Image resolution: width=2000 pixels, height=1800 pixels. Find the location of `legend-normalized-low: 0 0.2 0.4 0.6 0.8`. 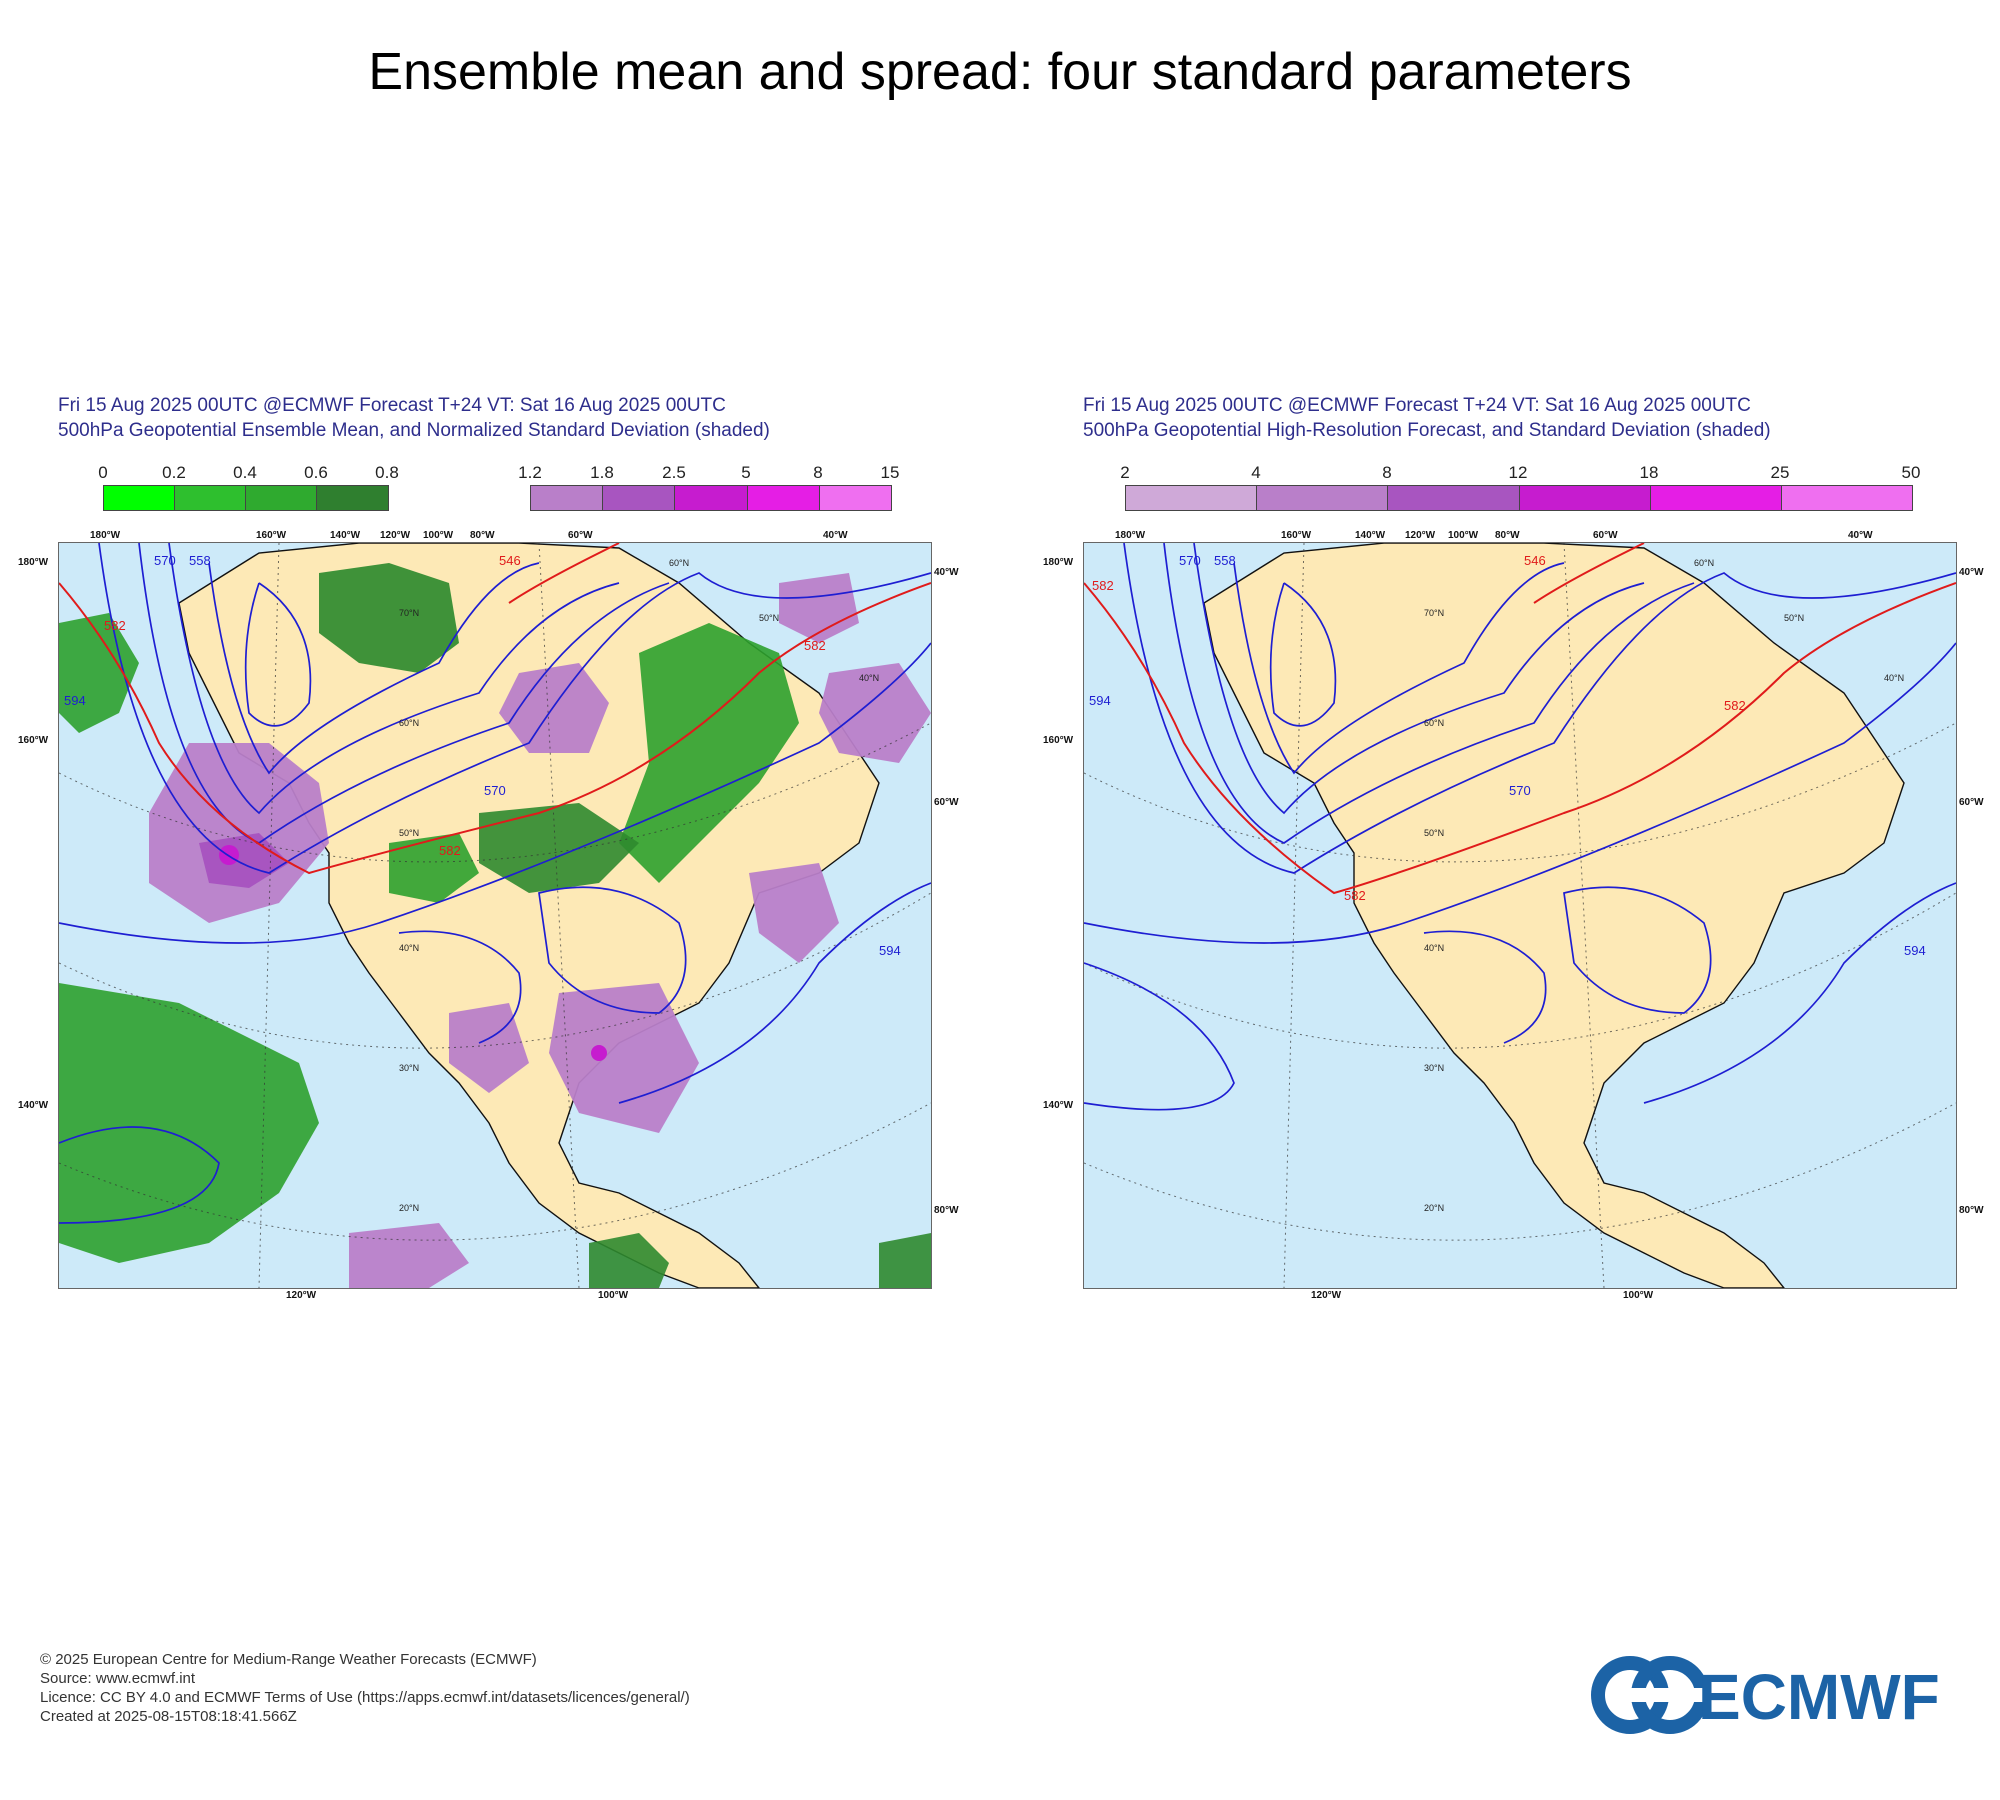

legend-normalized-low: 0 0.2 0.4 0.6 0.8 is located at coordinates (248, 487).